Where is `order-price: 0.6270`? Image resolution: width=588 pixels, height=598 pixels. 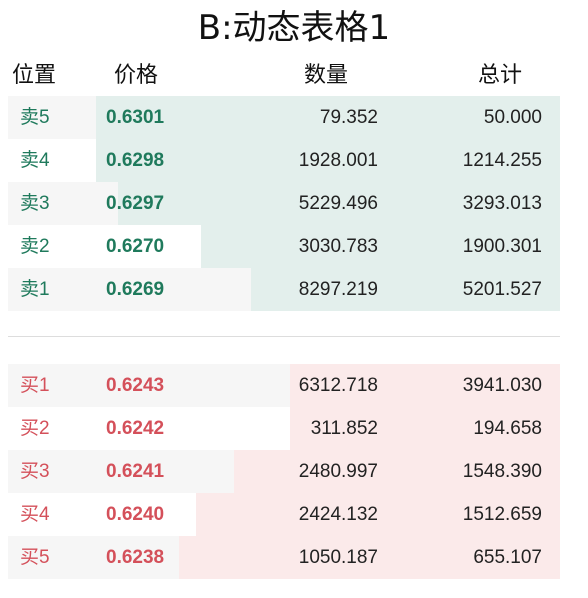 order-price: 0.6270 is located at coordinates (135, 246).